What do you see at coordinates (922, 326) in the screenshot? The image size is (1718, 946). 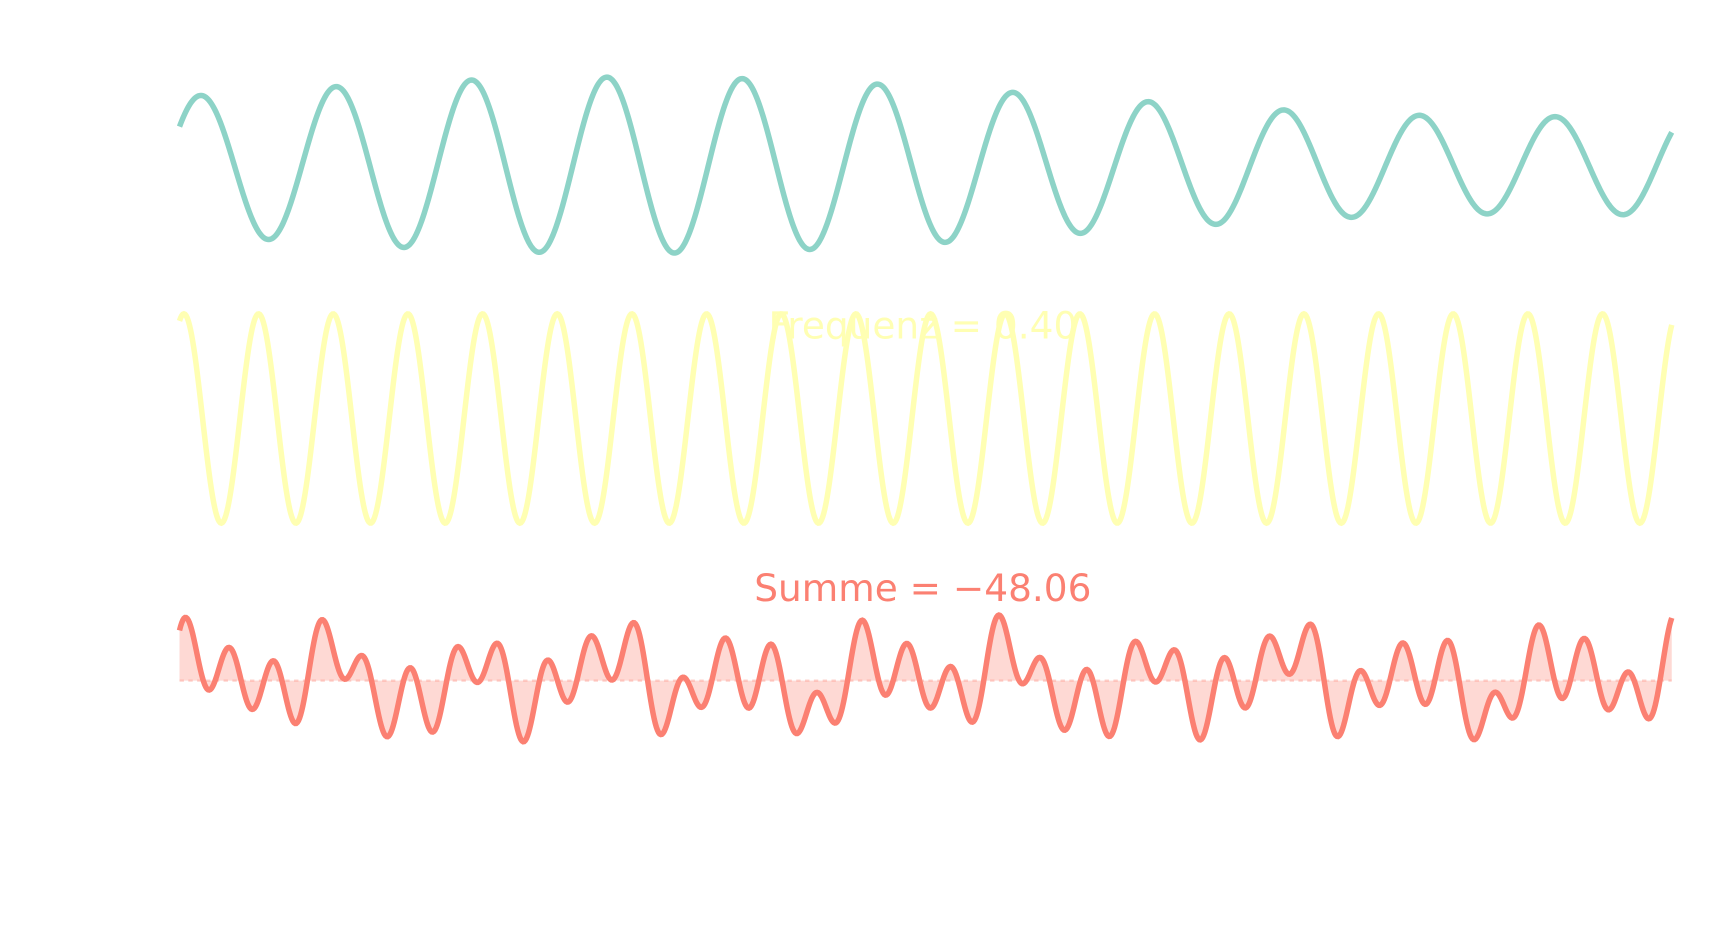 I see `frequency-label: Frequenz = 0.40` at bounding box center [922, 326].